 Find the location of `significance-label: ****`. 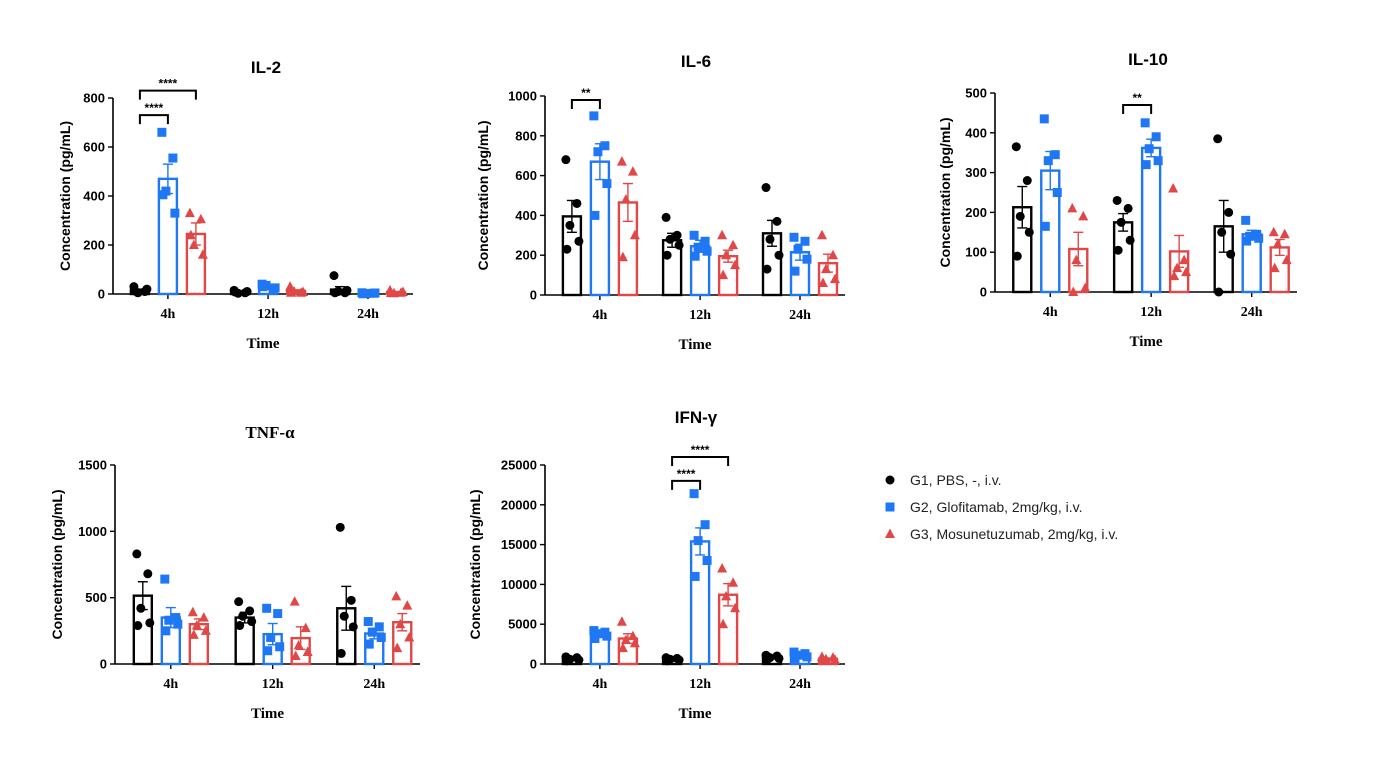

significance-label: **** is located at coordinates (168, 84).